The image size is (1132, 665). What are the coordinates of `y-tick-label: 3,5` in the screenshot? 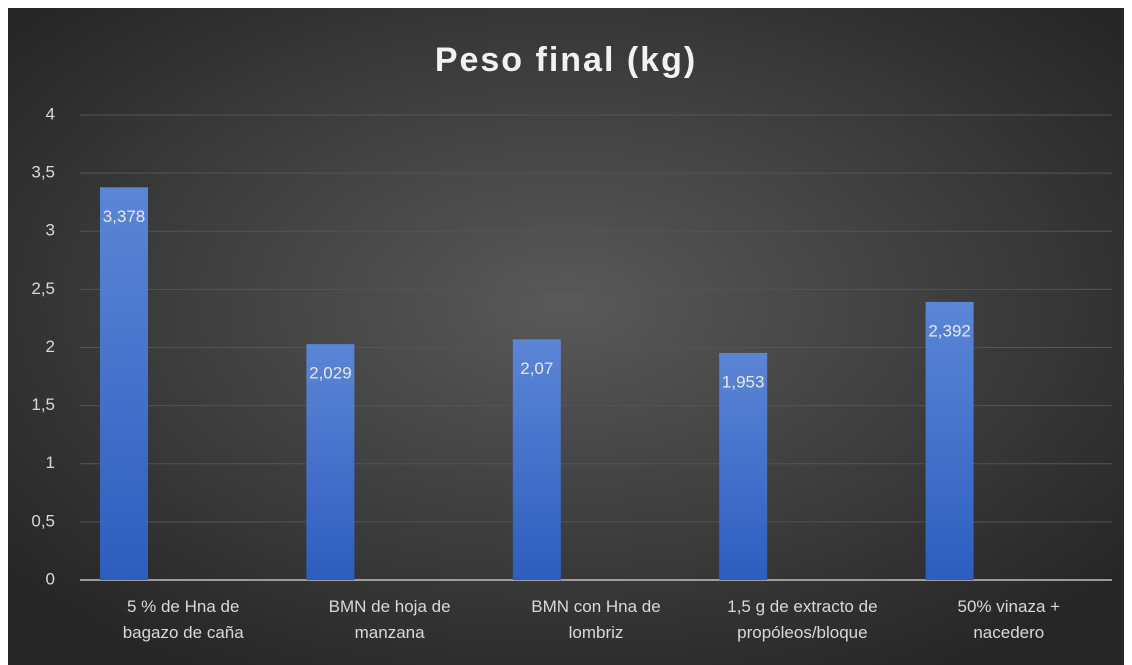 It's located at (43, 172).